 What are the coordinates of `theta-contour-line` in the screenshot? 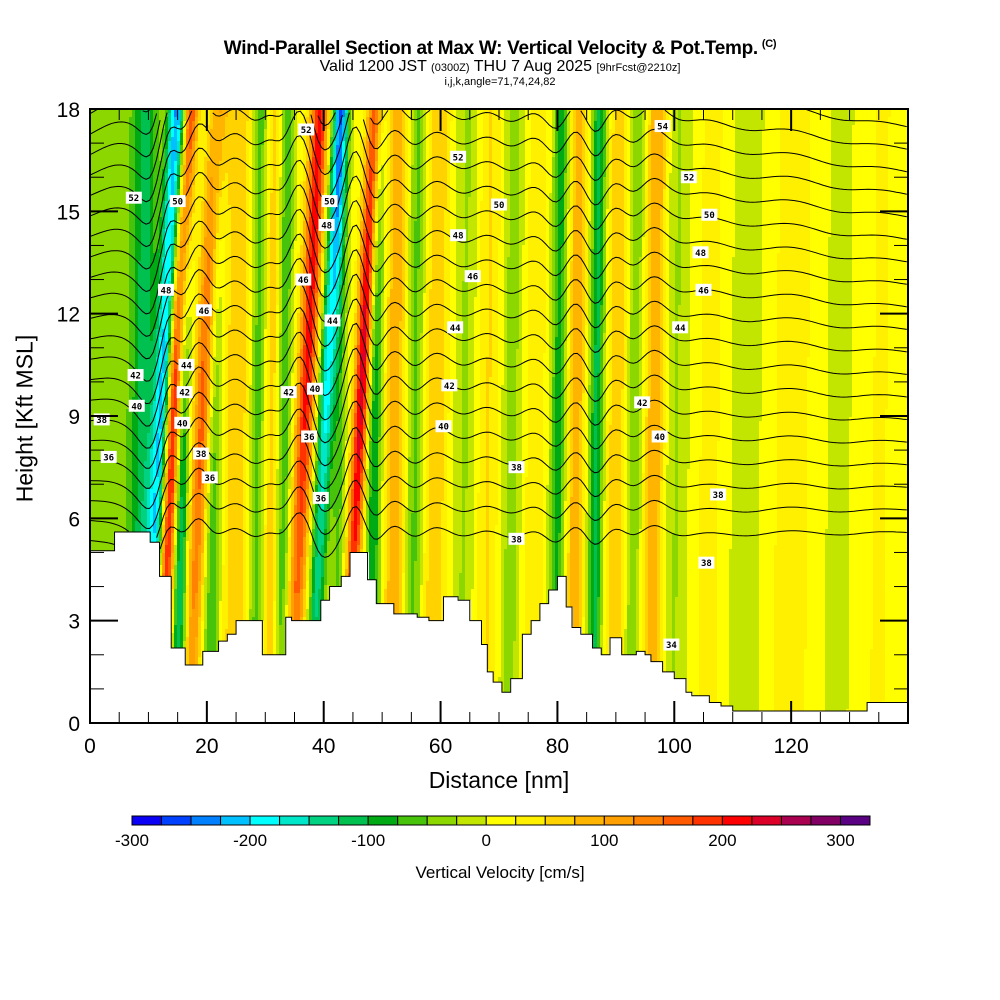 It's located at (326, 119).